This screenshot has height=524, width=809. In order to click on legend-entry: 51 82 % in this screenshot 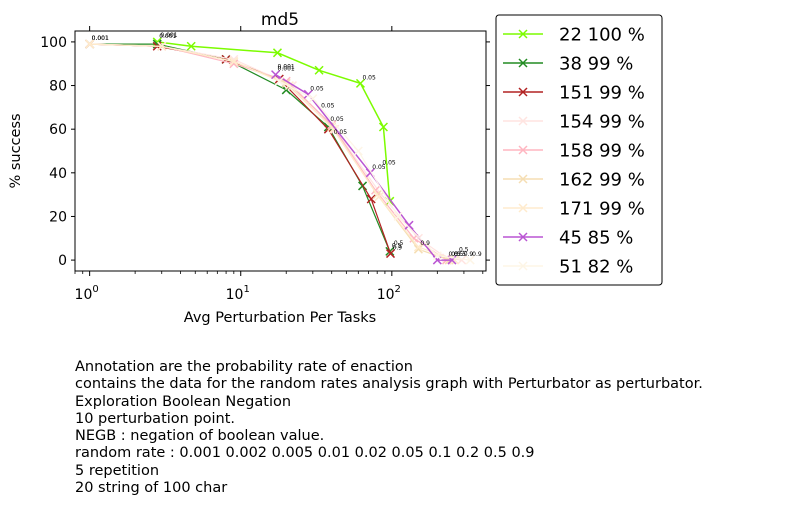, I will do `click(568, 267)`.